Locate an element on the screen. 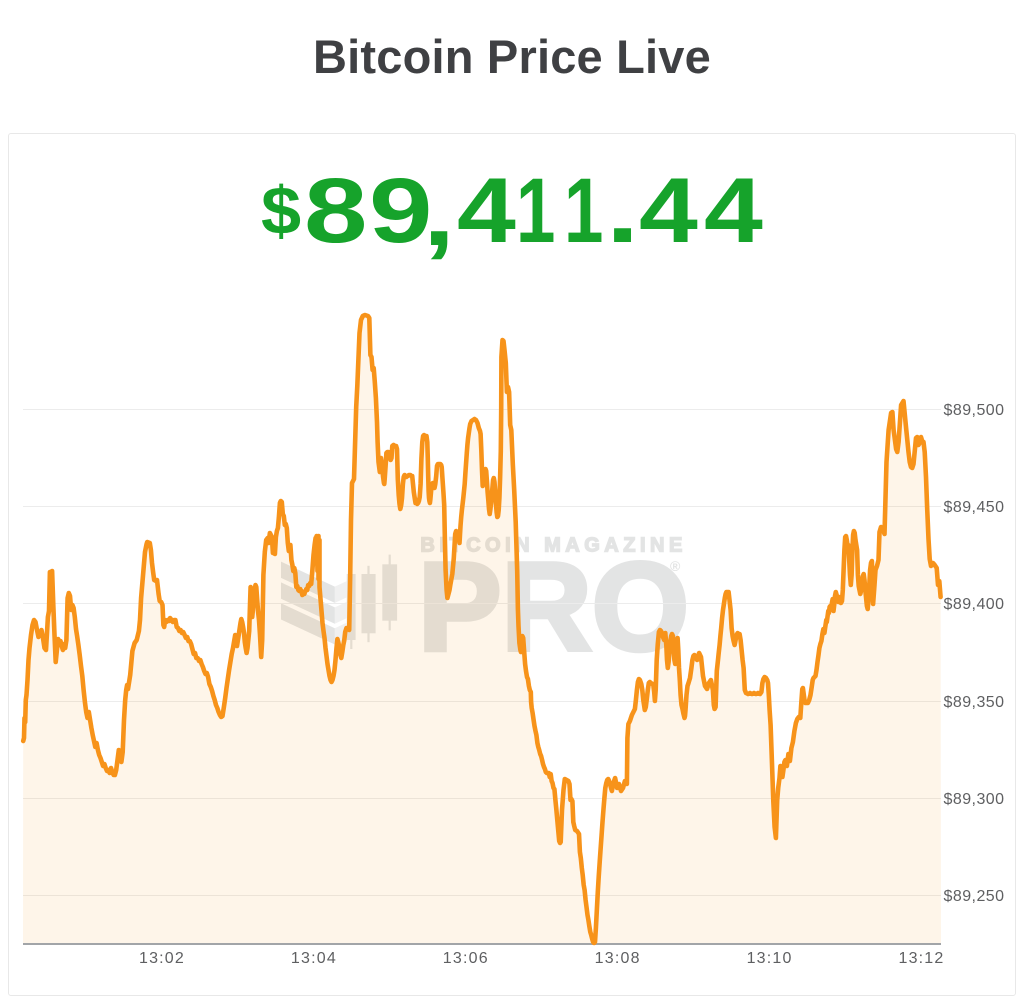  svg-text: $89,250 is located at coordinates (974, 896).